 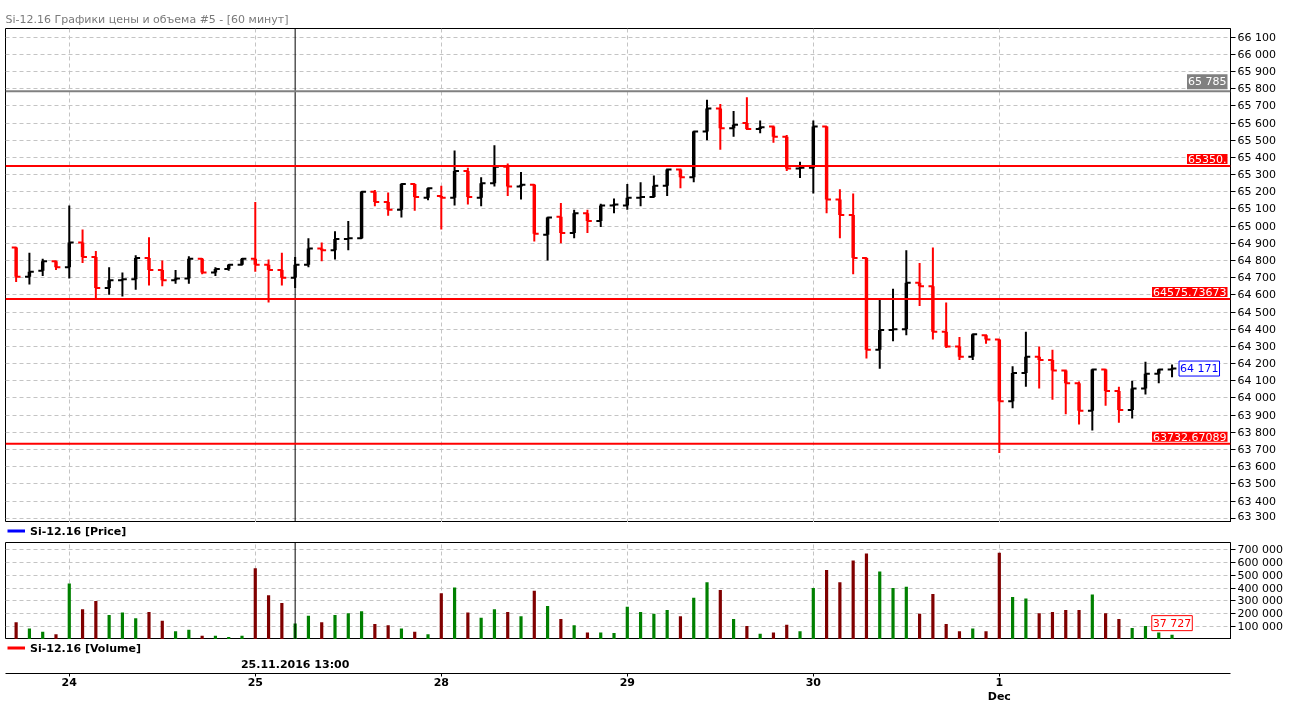 What do you see at coordinates (1260, 562) in the screenshot?
I see `y-tick-label: 600 000` at bounding box center [1260, 562].